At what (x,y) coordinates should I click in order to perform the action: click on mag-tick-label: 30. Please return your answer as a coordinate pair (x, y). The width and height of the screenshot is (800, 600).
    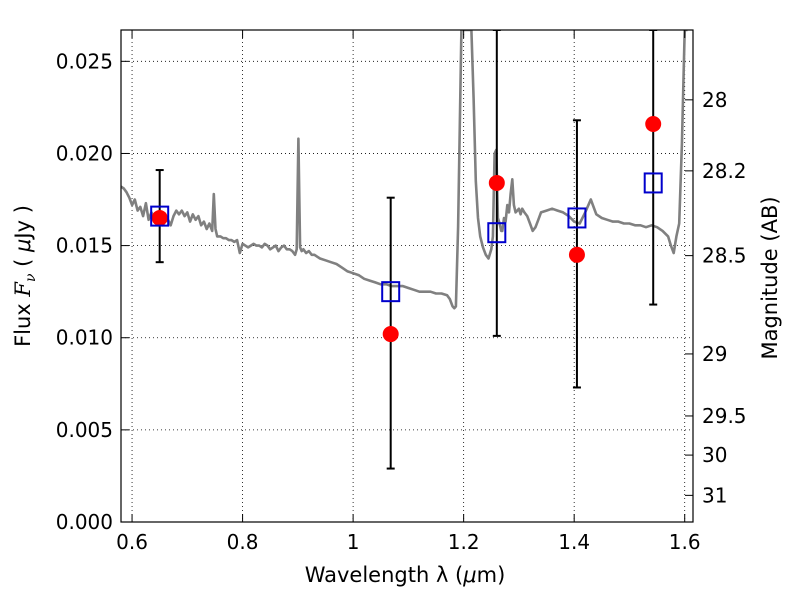
    Looking at the image, I should click on (714, 455).